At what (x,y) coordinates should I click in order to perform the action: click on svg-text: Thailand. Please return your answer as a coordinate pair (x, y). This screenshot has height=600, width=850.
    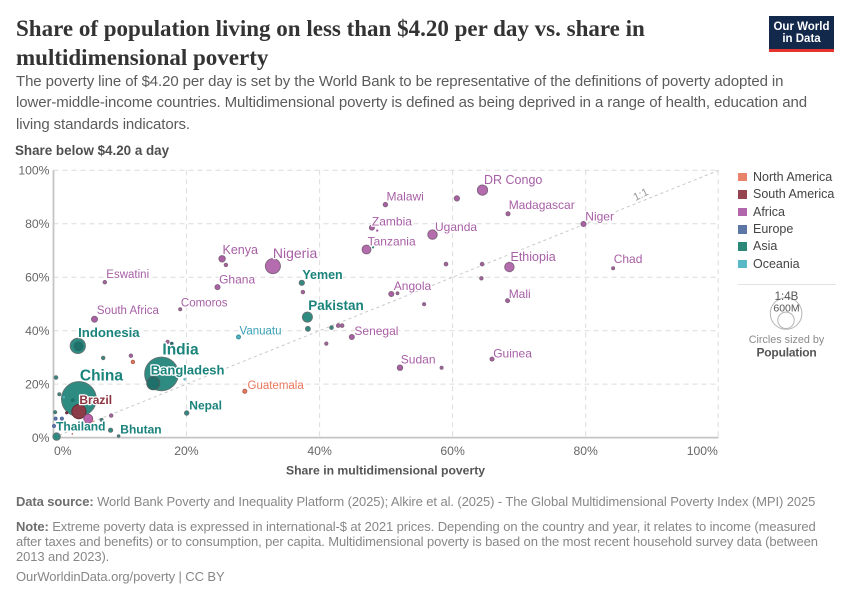
    Looking at the image, I should click on (80, 426).